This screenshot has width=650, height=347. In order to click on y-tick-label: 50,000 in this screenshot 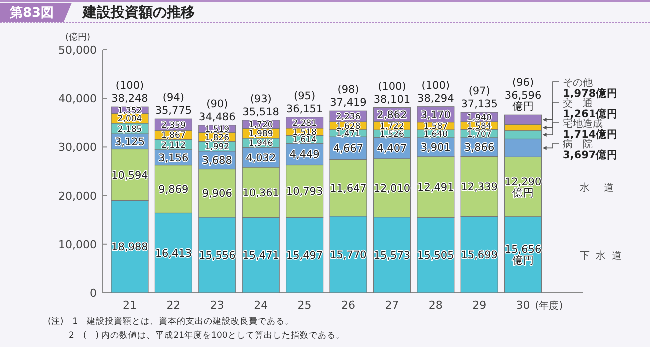, I will do `click(77, 50)`.